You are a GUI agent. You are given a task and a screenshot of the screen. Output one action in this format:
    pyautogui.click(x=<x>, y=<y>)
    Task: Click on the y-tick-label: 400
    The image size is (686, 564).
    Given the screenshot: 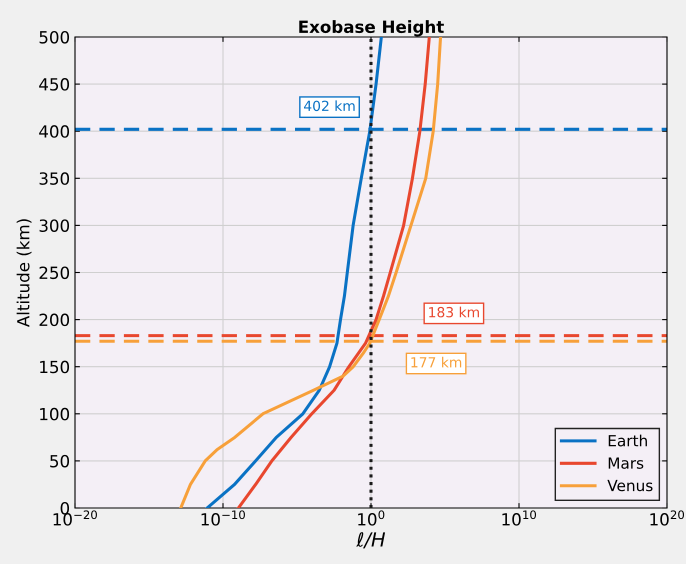 What is the action you would take?
    pyautogui.click(x=54, y=131)
    